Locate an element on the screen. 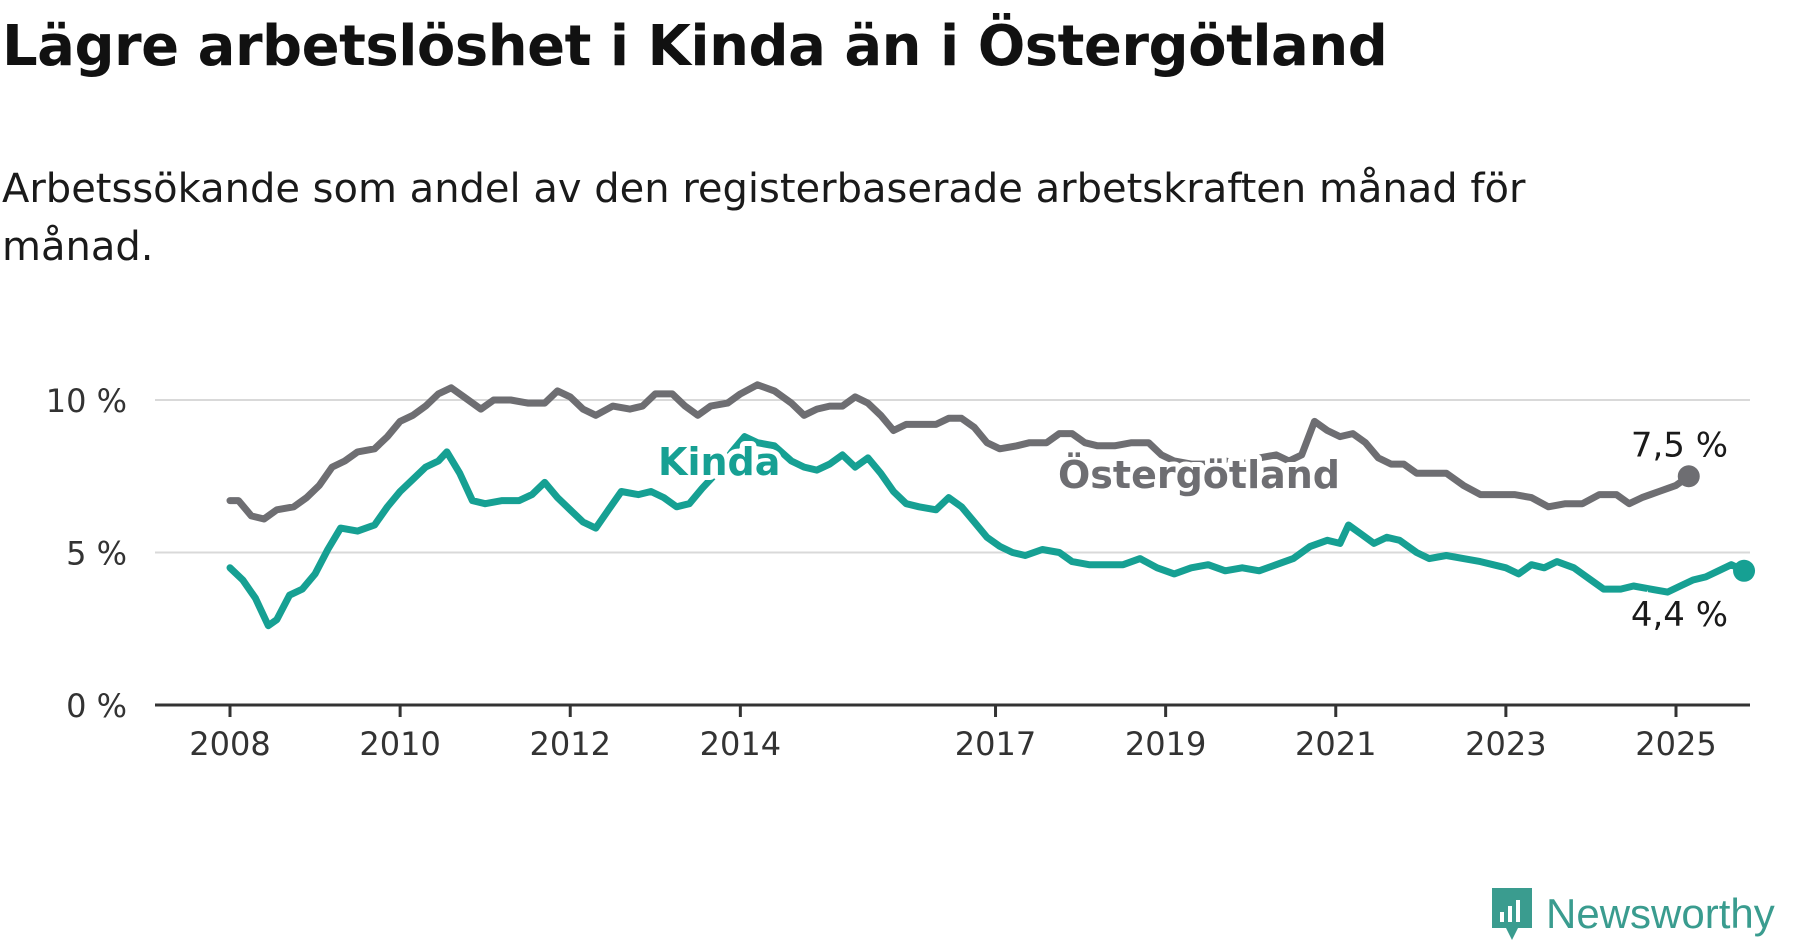 The width and height of the screenshot is (1800, 948). series-labels: Kinda Östergötland 7,5 % 4,4 % is located at coordinates (1192, 530).